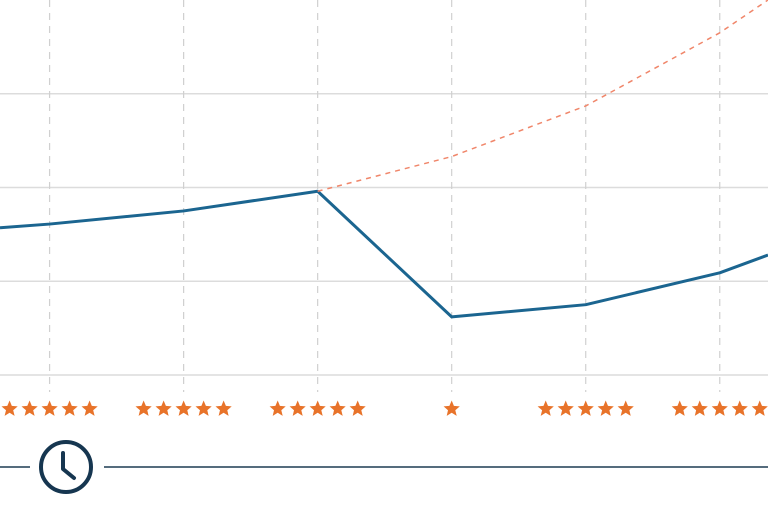 This screenshot has width=768, height=506. I want to click on clock-hands, so click(68, 465).